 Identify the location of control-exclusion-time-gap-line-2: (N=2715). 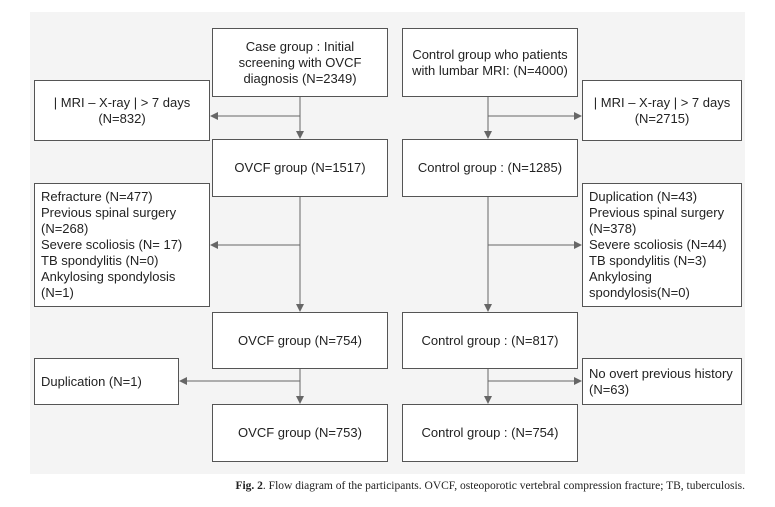
(662, 118).